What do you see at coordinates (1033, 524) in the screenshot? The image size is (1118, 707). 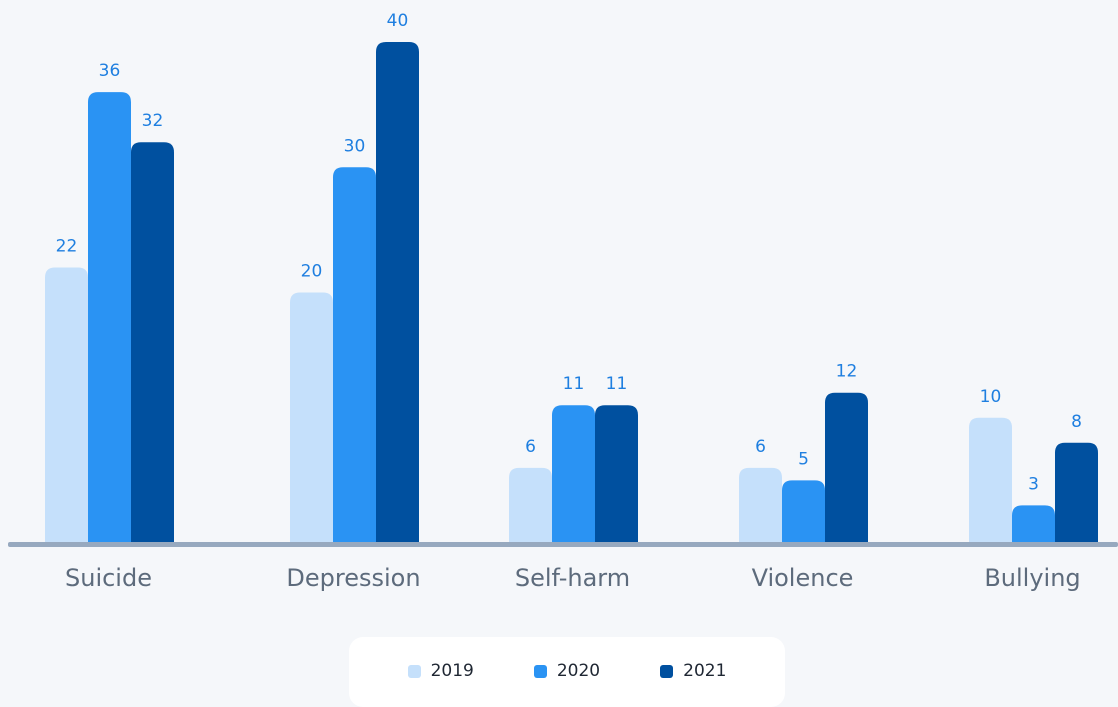 I see `bar-bullying-2020` at bounding box center [1033, 524].